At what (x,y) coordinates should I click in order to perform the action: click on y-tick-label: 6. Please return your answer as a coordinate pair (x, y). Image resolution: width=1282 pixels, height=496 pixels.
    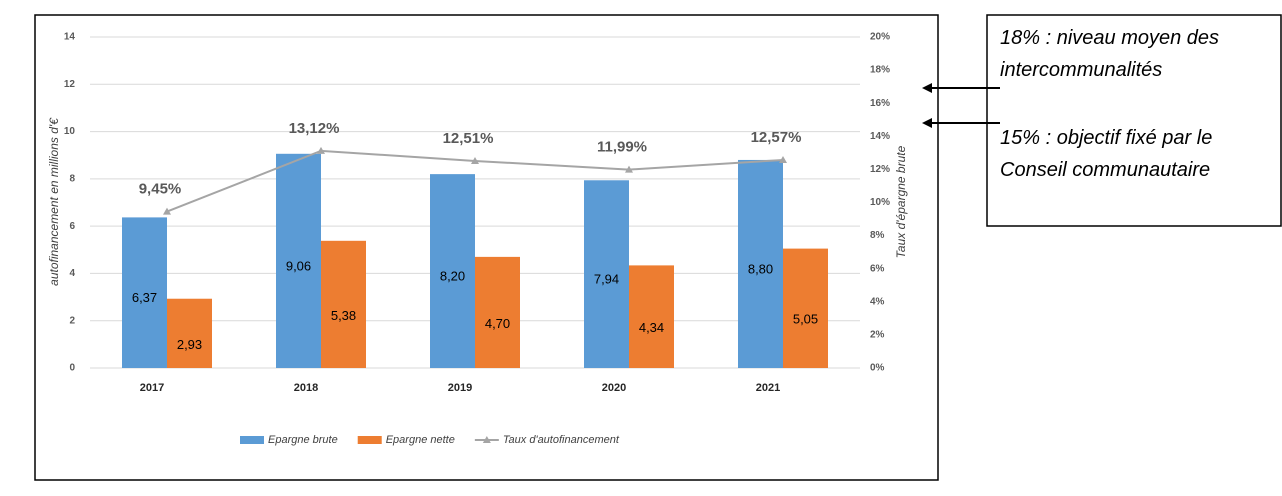
    Looking at the image, I should click on (72, 226).